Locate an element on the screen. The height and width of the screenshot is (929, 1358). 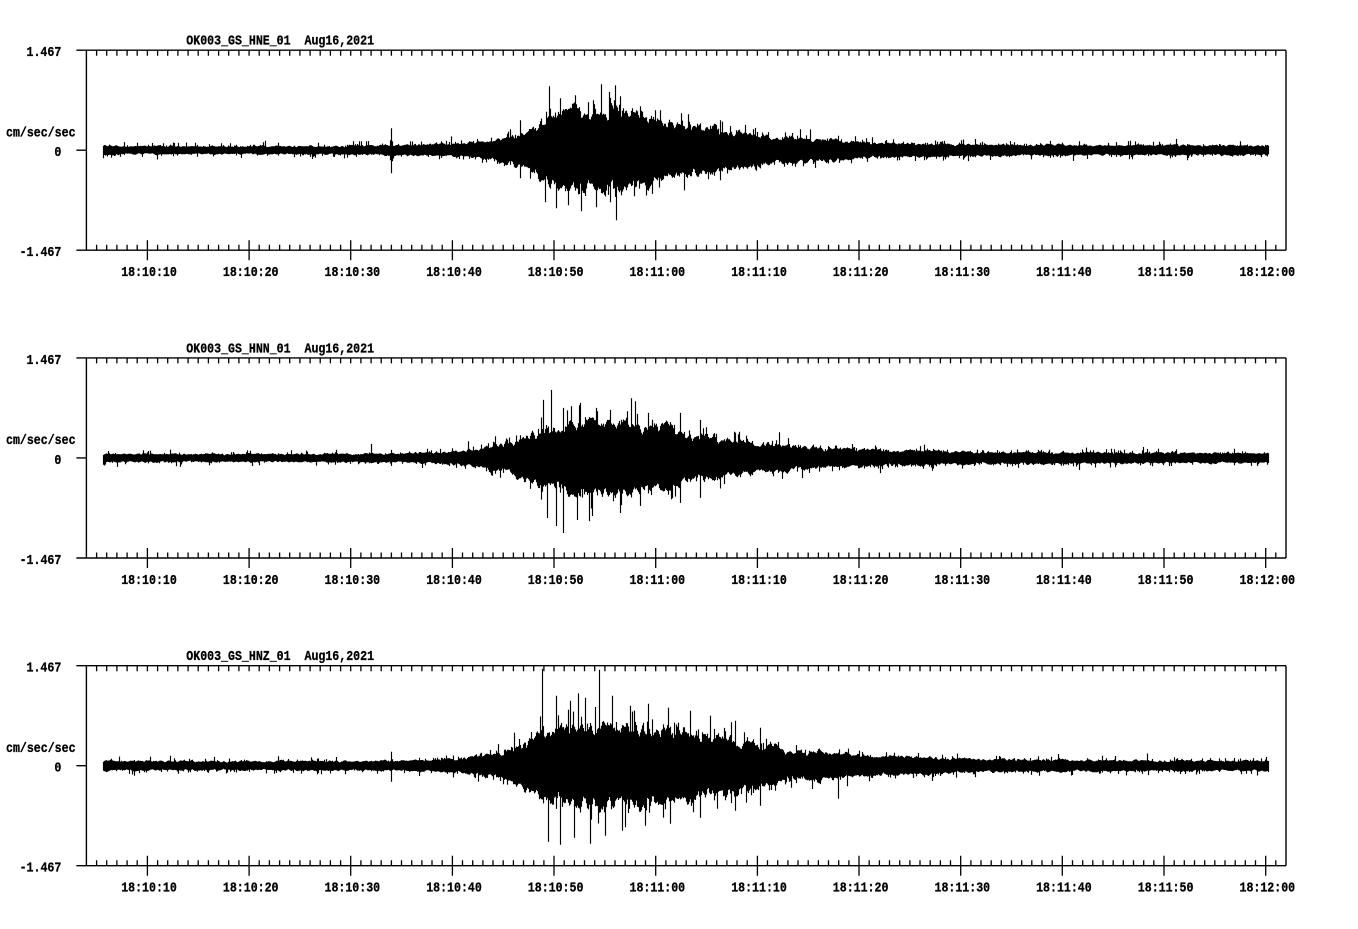
svg-text: OK003_GS_HNZ_01 Aug16,2021 is located at coordinates (280, 656).